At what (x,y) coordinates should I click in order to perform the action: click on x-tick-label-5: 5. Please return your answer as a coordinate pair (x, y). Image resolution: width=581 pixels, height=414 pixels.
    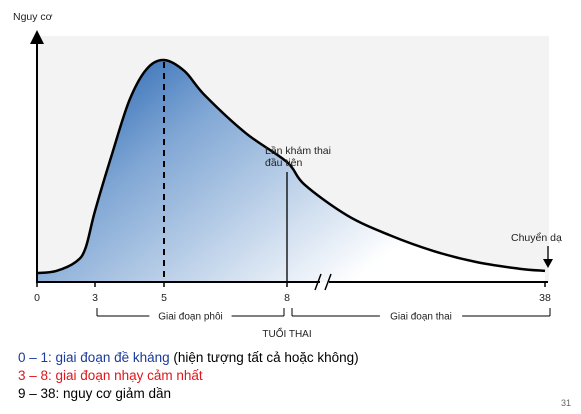
    Looking at the image, I should click on (164, 298).